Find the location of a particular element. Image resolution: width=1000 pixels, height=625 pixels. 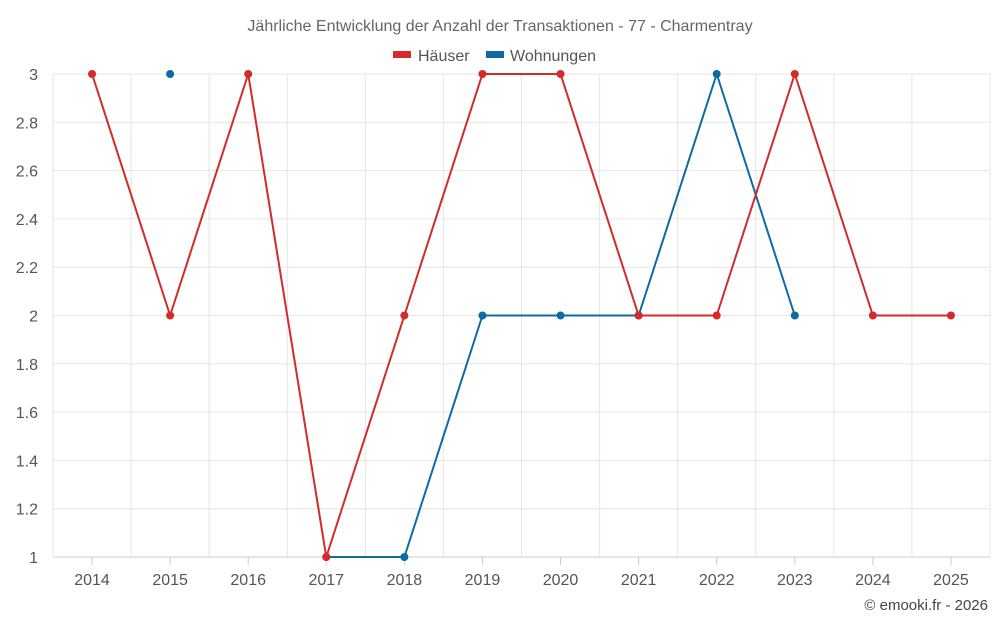

x-tick-label: 2018 is located at coordinates (405, 580).